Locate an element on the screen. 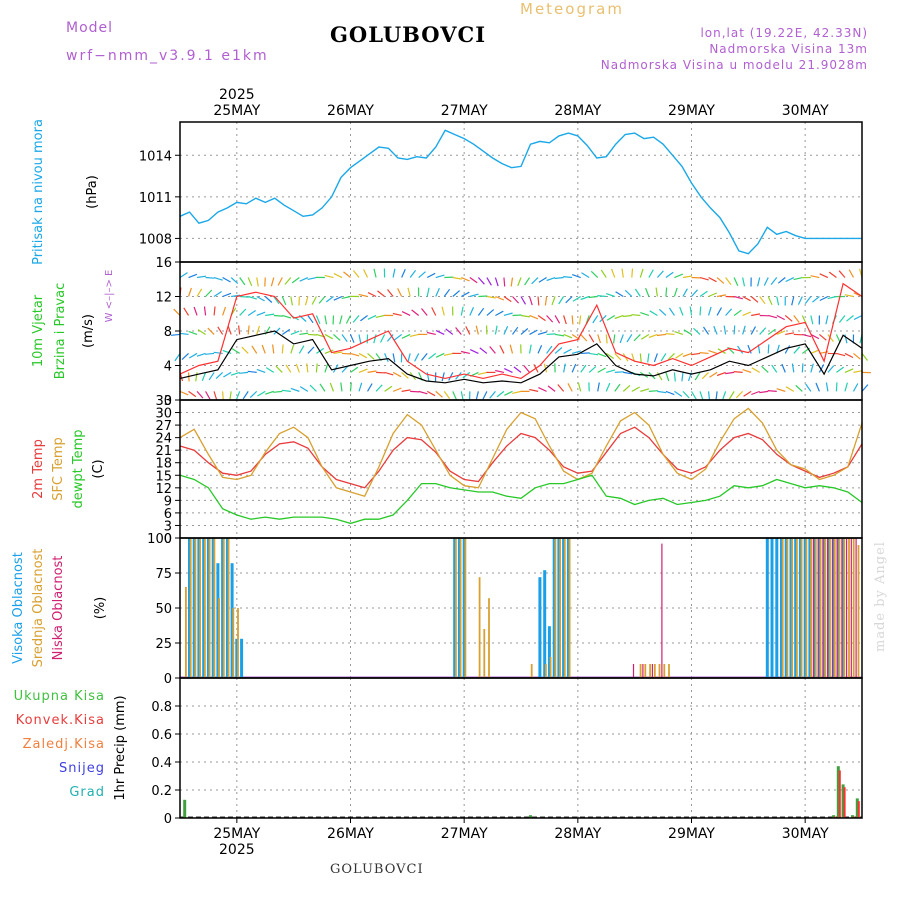  date-label-bottom: 28MAY is located at coordinates (577, 834).